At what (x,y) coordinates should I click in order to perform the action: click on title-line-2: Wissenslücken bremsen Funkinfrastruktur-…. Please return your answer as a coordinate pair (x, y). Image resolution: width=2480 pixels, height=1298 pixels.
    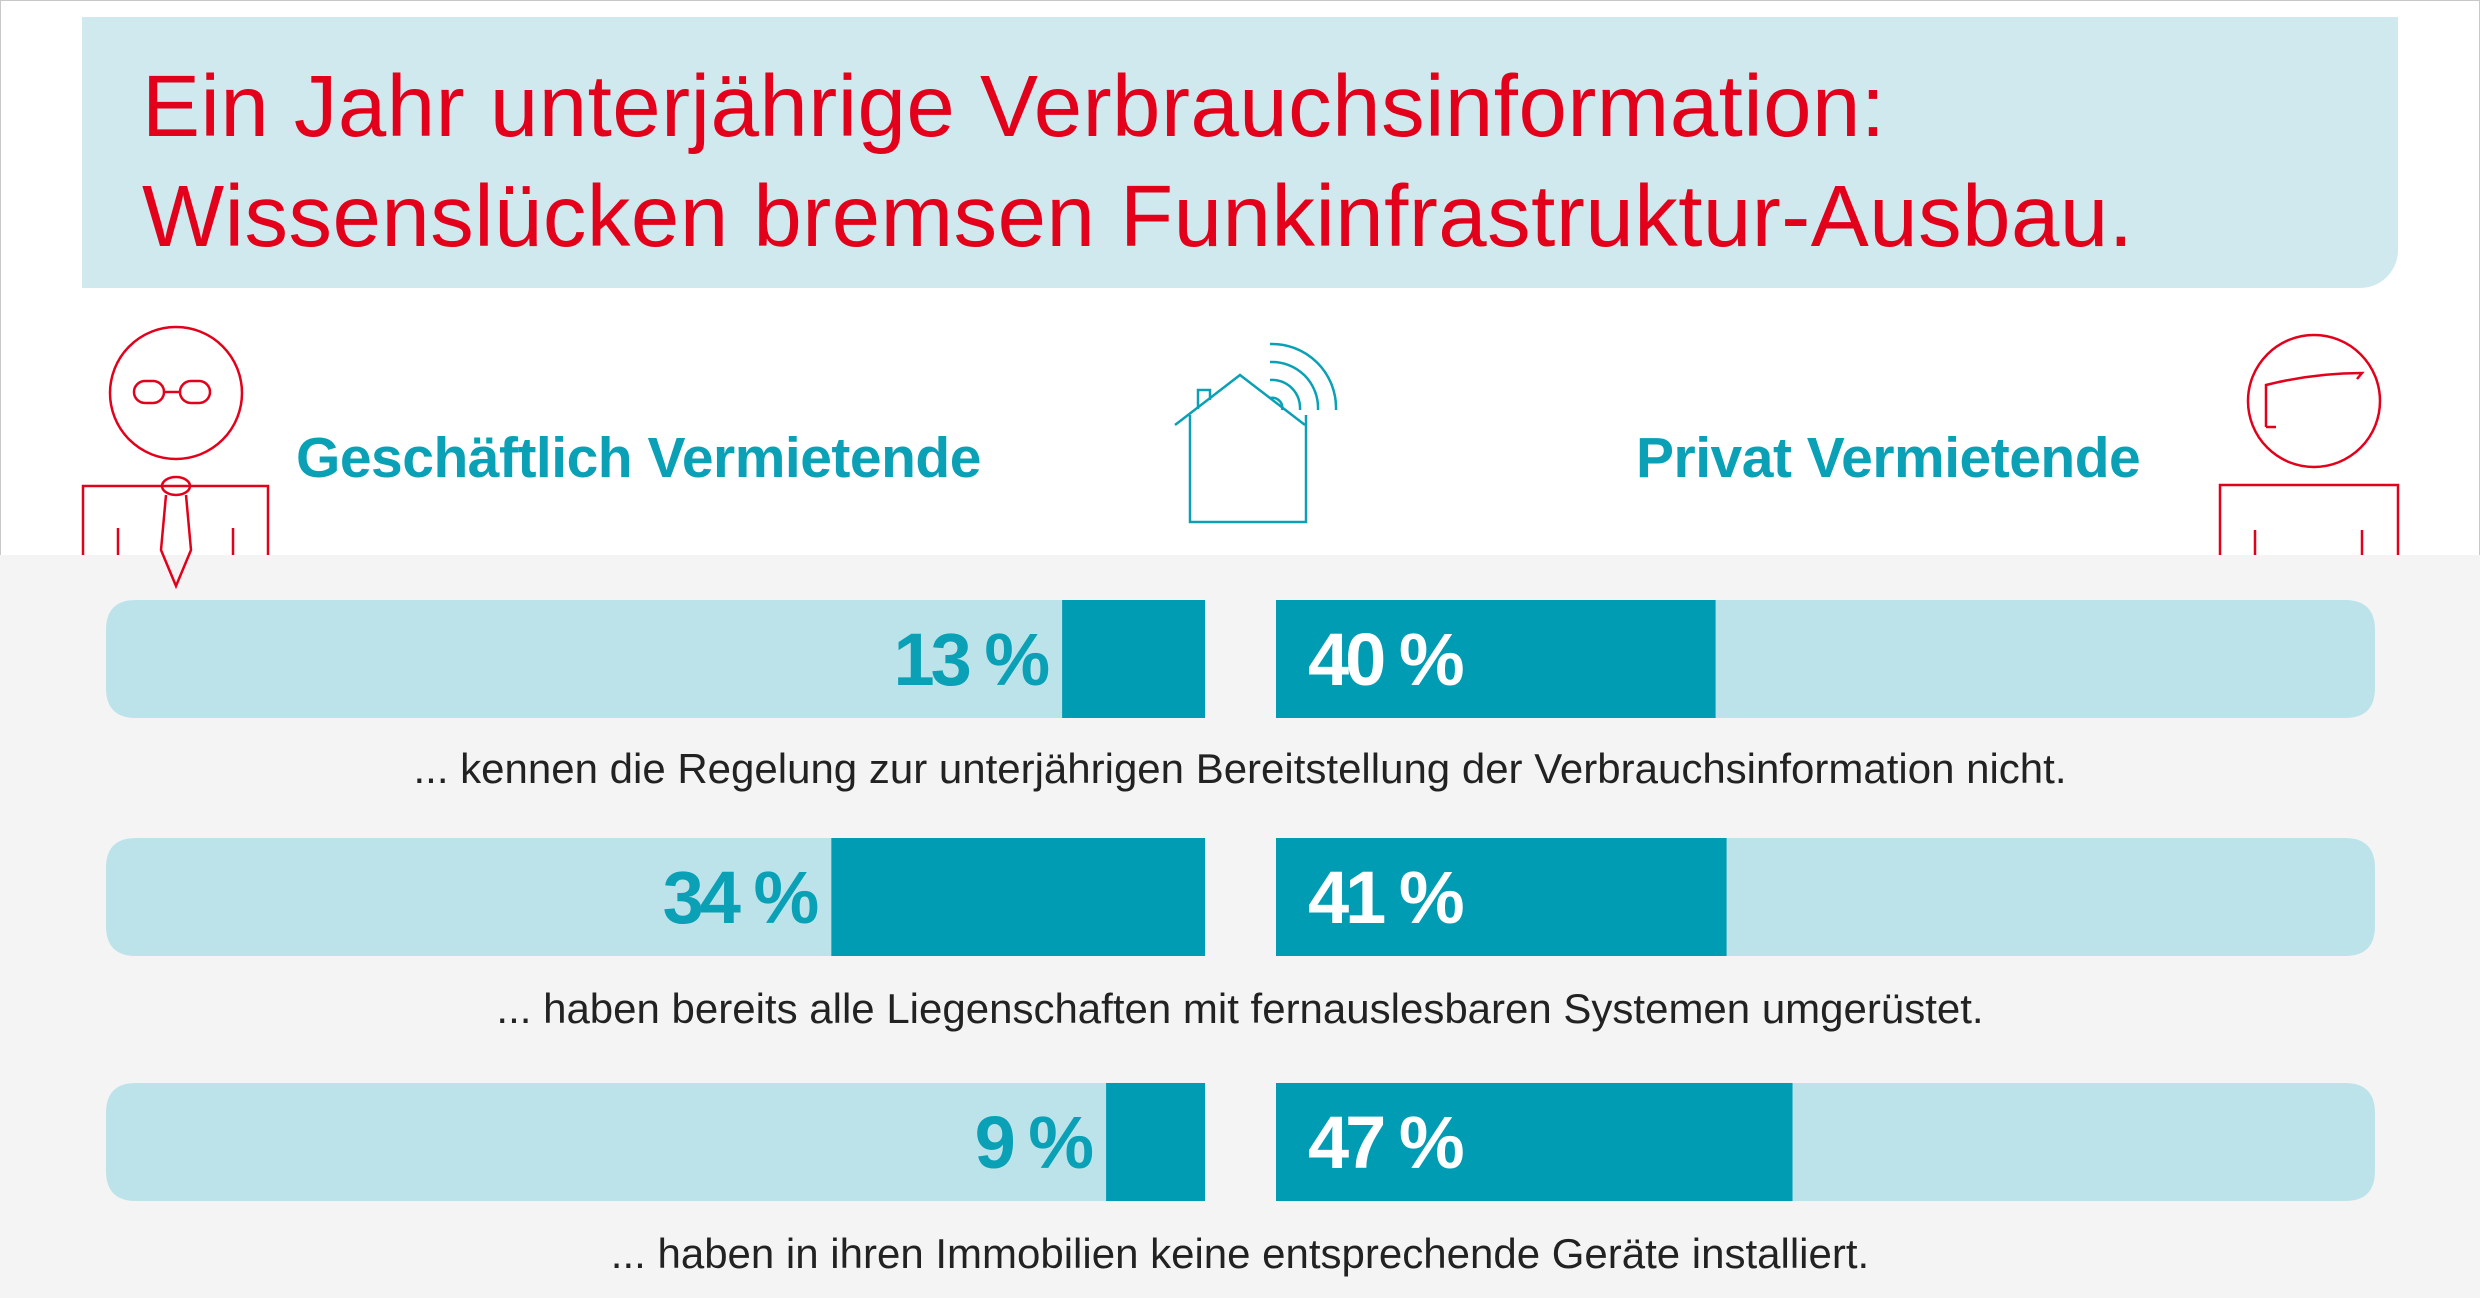
    Looking at the image, I should click on (1138, 216).